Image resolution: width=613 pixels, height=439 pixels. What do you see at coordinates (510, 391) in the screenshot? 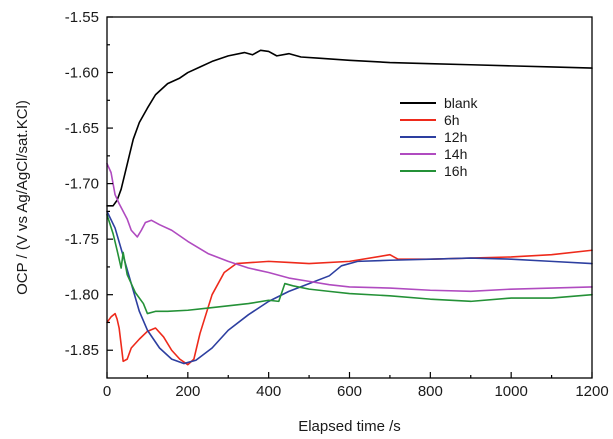
I see `x-tick-label: 1000` at bounding box center [510, 391].